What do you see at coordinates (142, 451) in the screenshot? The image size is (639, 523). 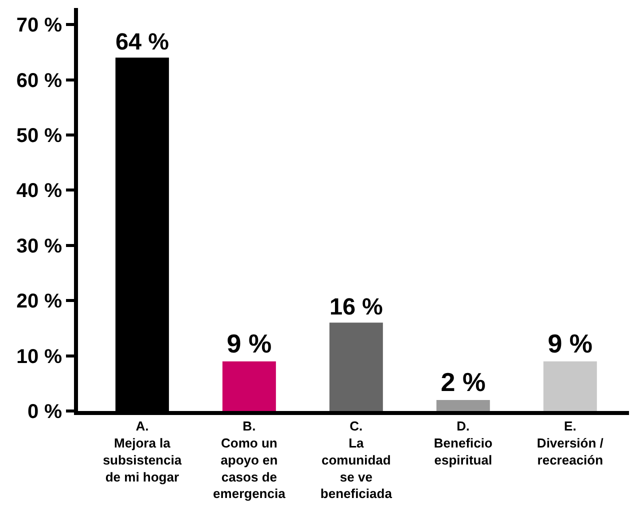 I see `x-tick-label: A. Mejora la subsistencia de mi hogar` at bounding box center [142, 451].